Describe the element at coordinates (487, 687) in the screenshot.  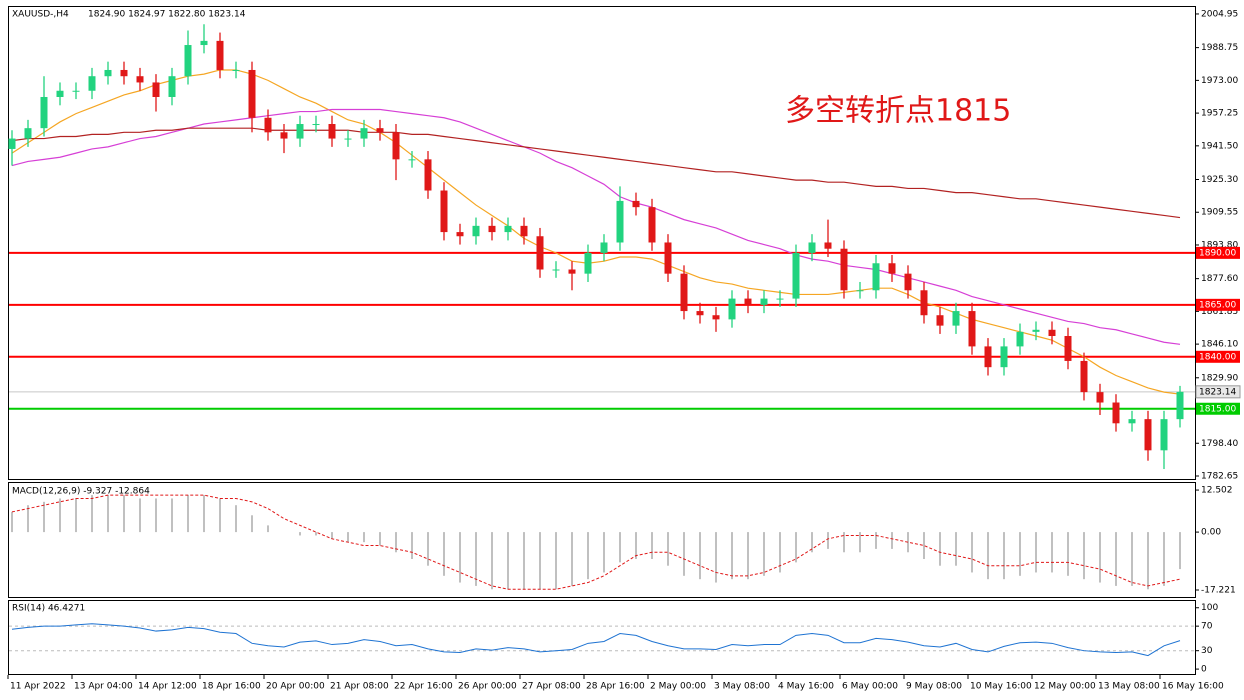
I see `x-tick-label: 26 Apr 00:00` at that location.